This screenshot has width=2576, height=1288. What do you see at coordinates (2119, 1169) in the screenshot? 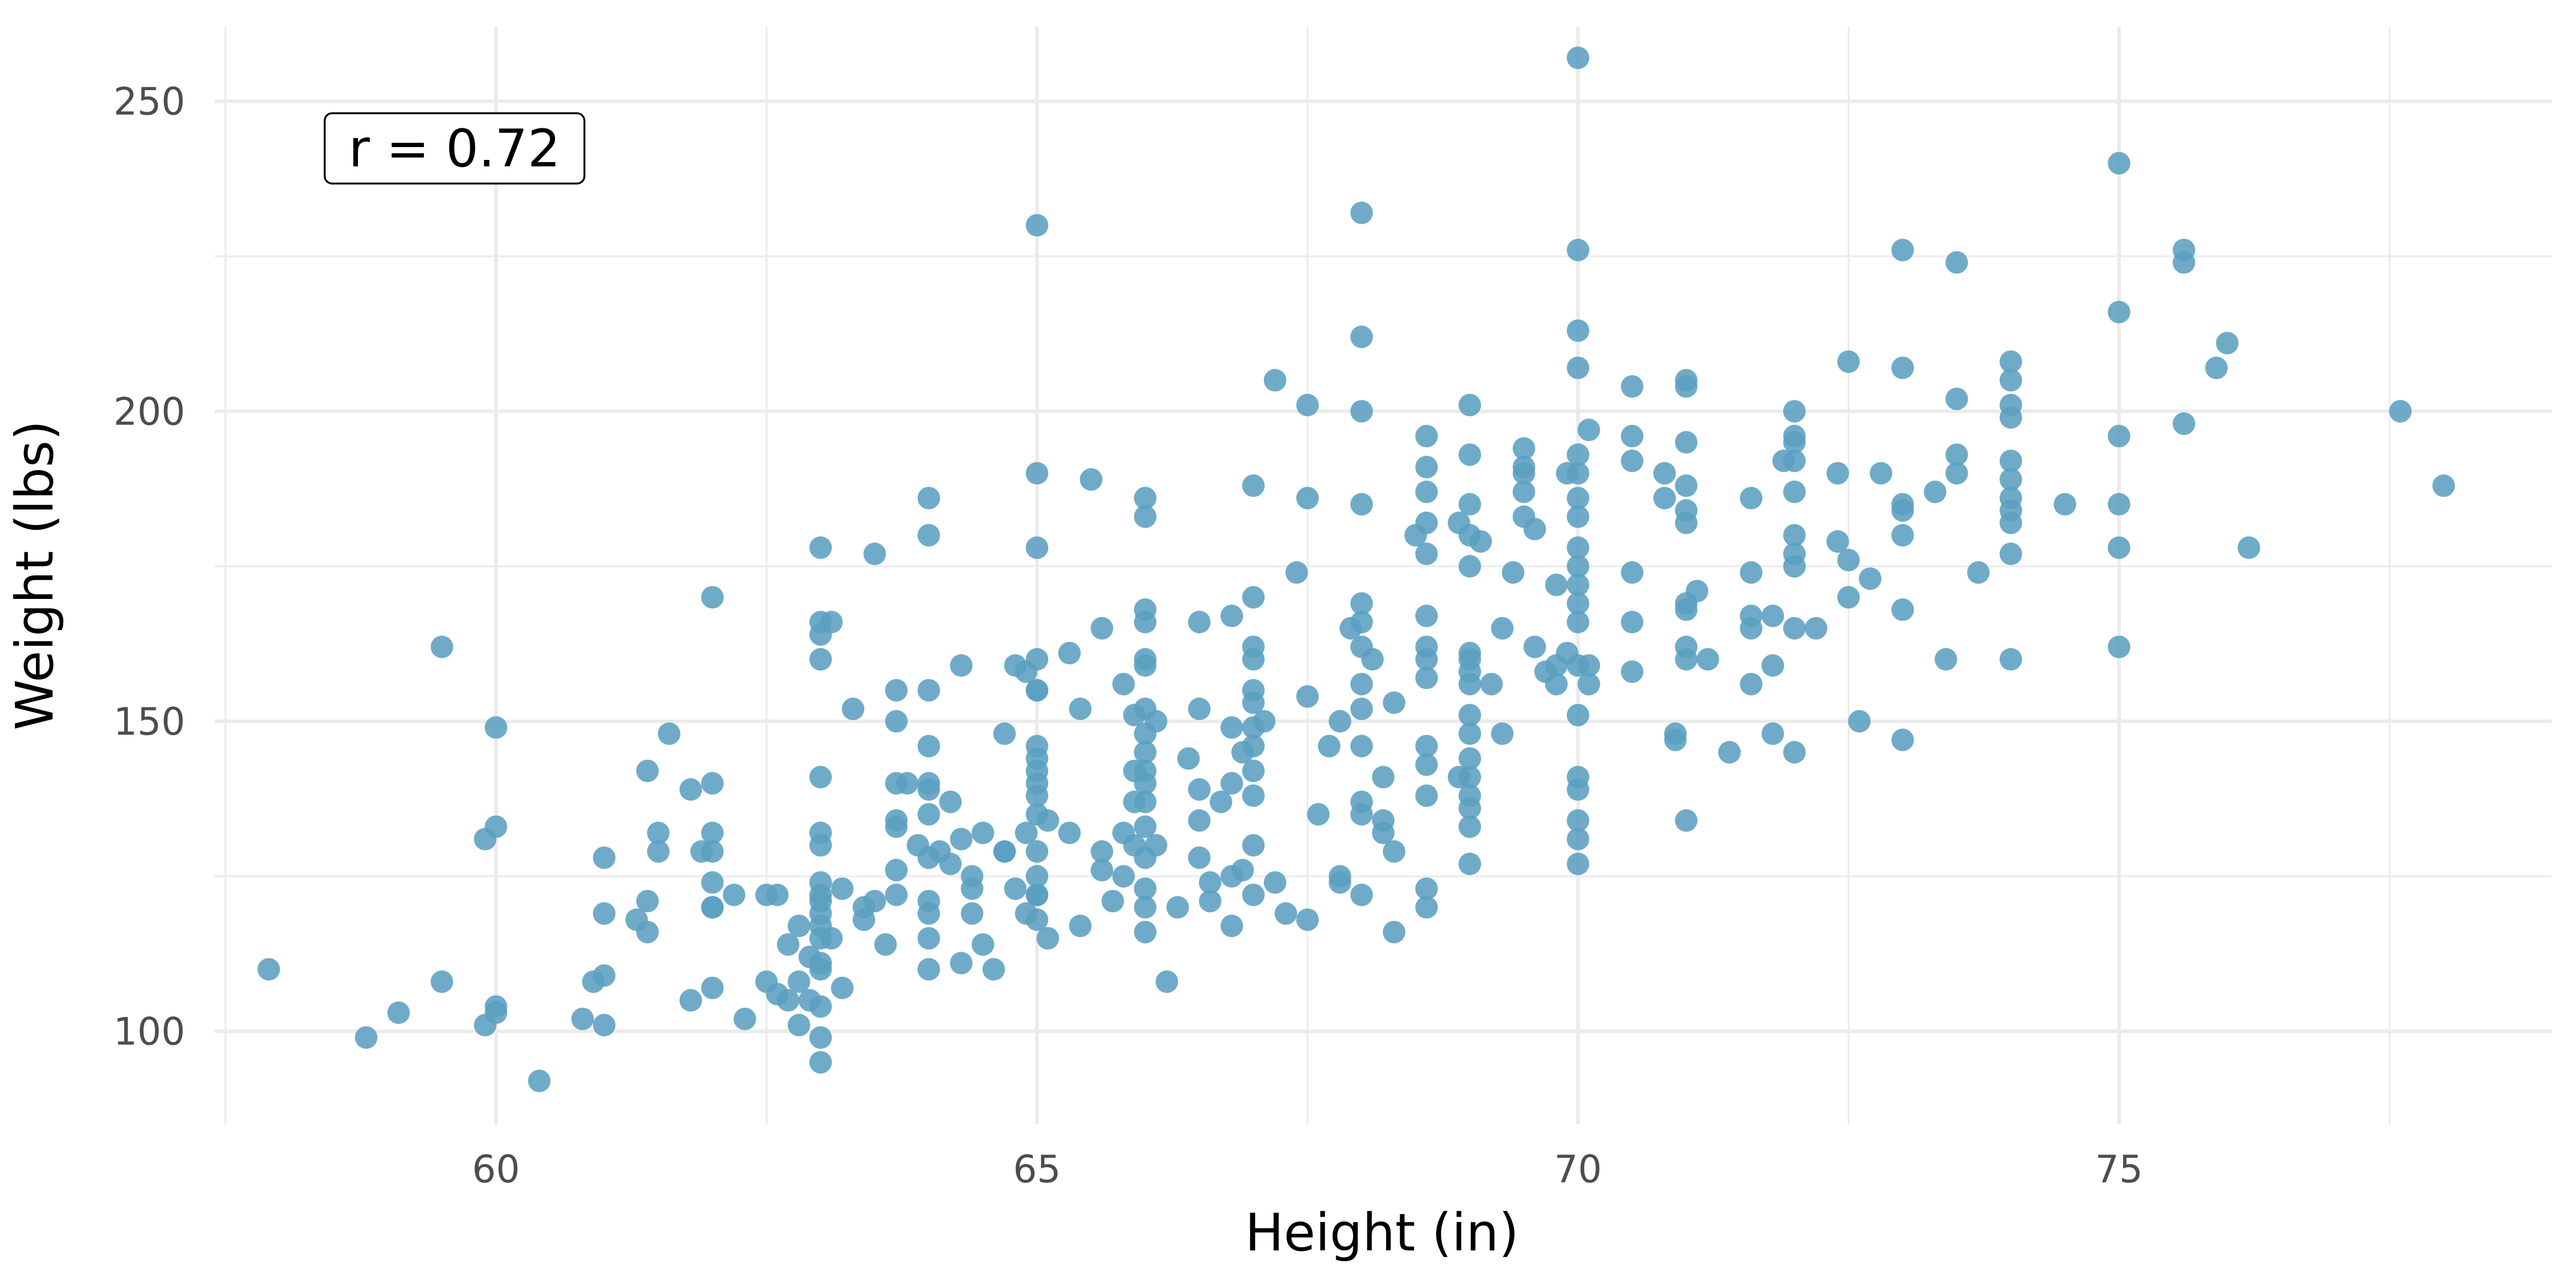
I see `x-tick-label: 75` at bounding box center [2119, 1169].